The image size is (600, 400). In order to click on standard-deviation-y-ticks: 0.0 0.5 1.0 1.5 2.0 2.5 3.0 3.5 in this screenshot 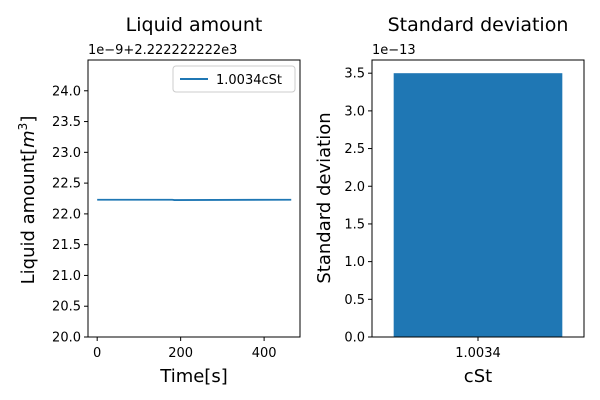, I will do `click(358, 206)`.